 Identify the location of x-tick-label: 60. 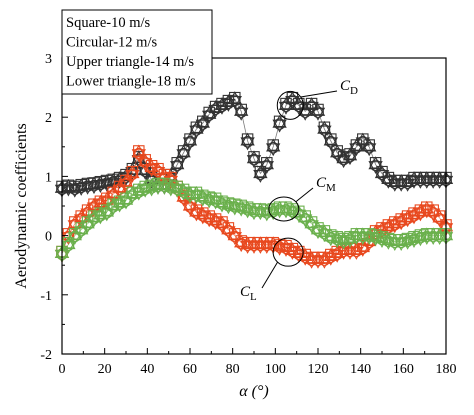
(190, 369).